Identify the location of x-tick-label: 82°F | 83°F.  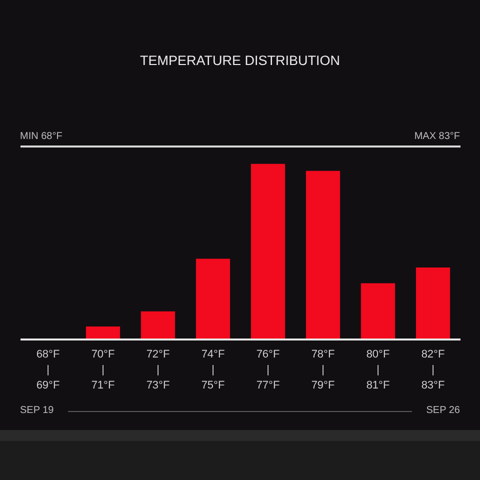
(433, 370).